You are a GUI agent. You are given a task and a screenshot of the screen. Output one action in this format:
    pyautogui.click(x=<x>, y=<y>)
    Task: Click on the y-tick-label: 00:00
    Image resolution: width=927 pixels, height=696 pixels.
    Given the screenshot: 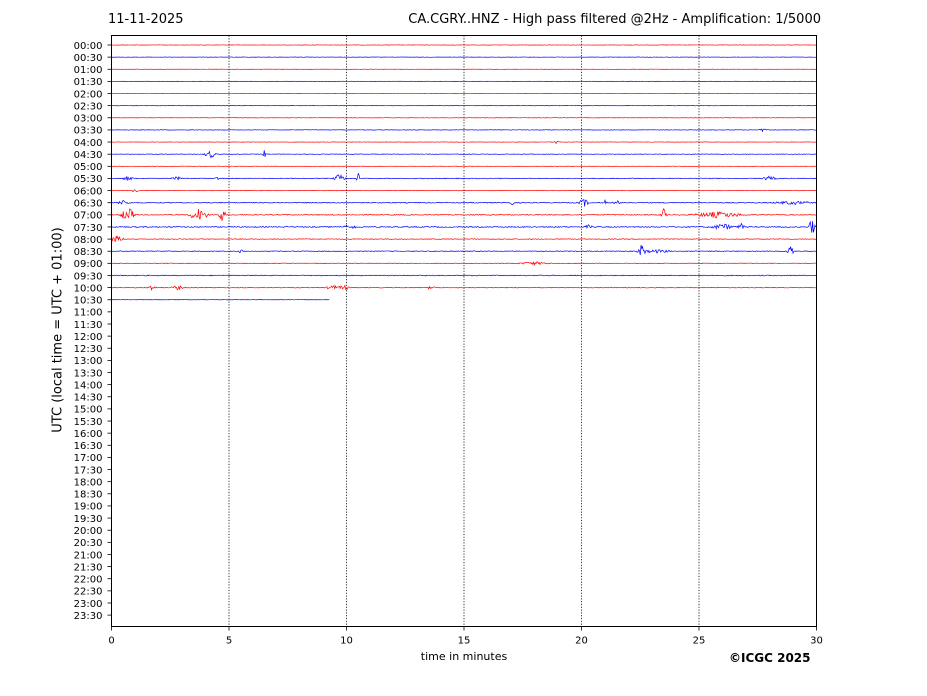 What is the action you would take?
    pyautogui.click(x=88, y=46)
    